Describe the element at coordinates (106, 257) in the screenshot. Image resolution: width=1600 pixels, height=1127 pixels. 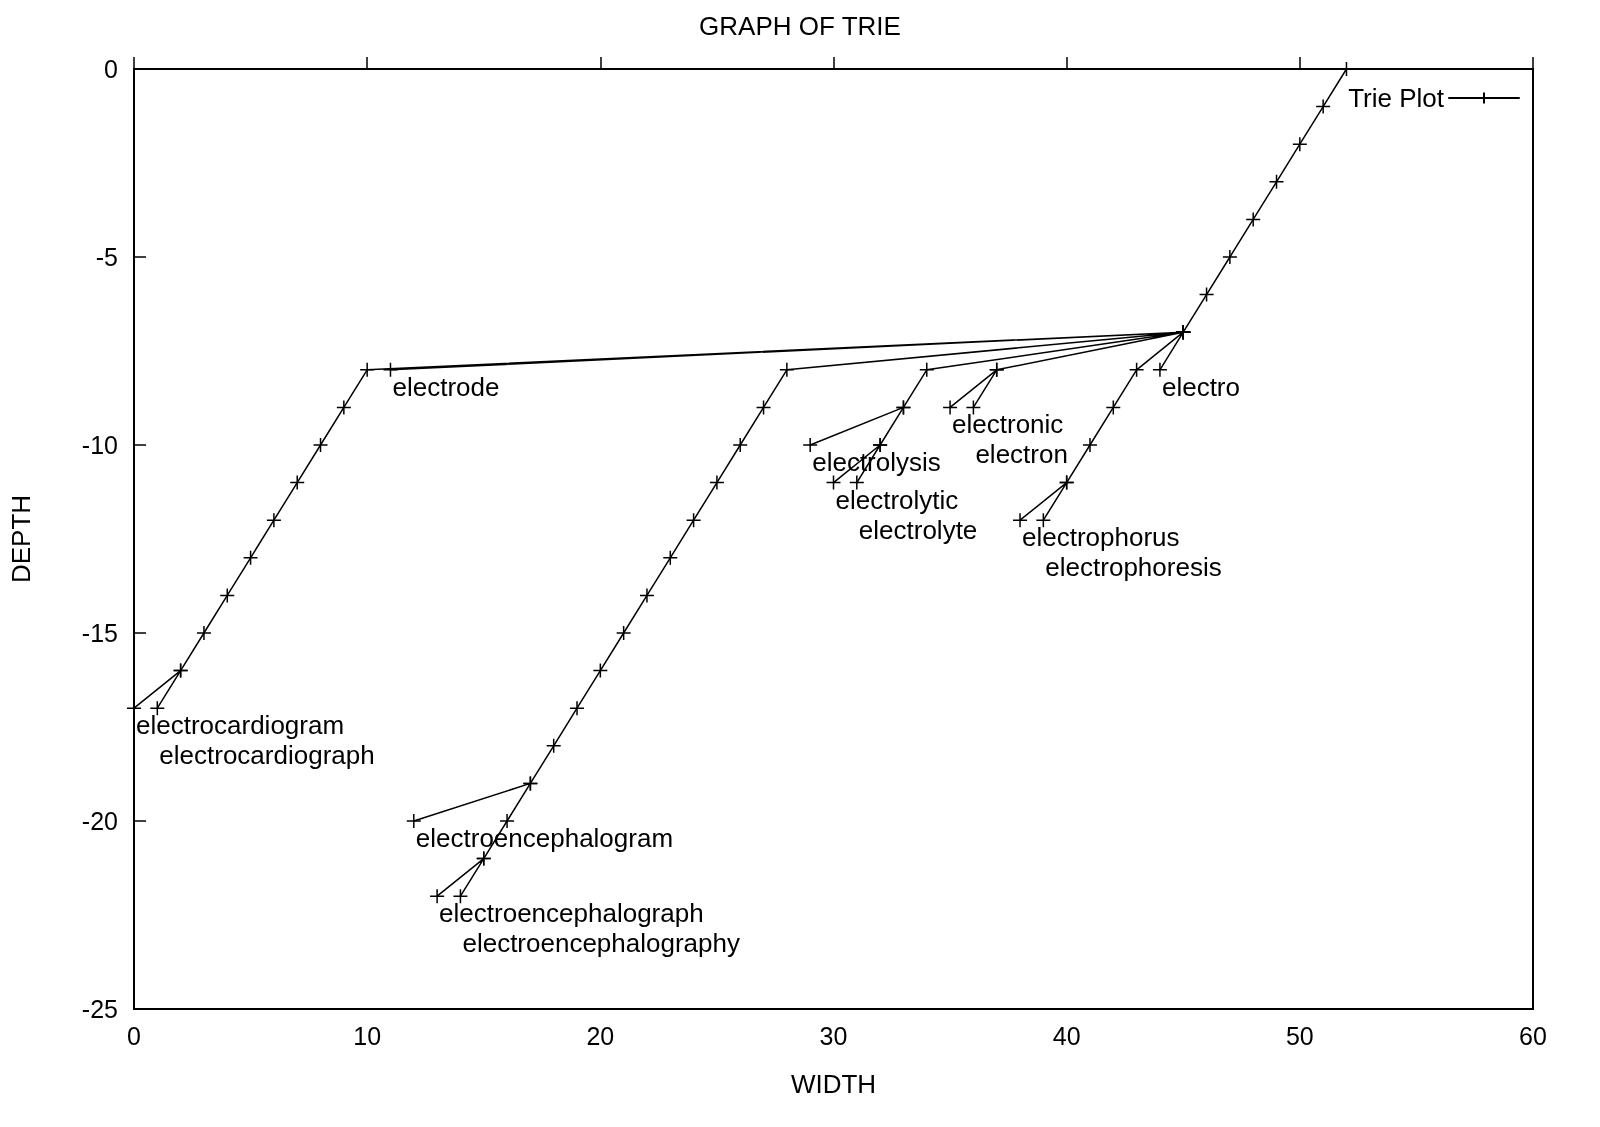
I see `y-tick-label: -5` at that location.